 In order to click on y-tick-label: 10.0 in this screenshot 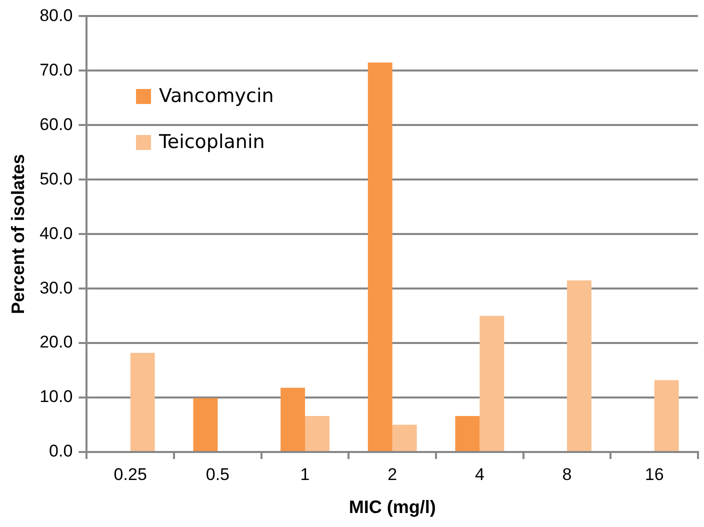, I will do `click(56, 396)`.